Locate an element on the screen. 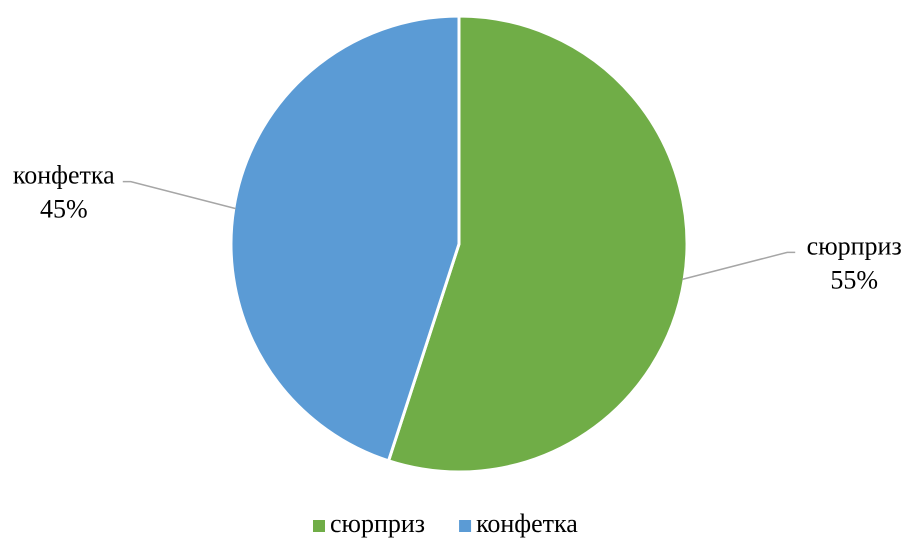 The image size is (918, 544). data-label-name: конфетка is located at coordinates (64, 175).